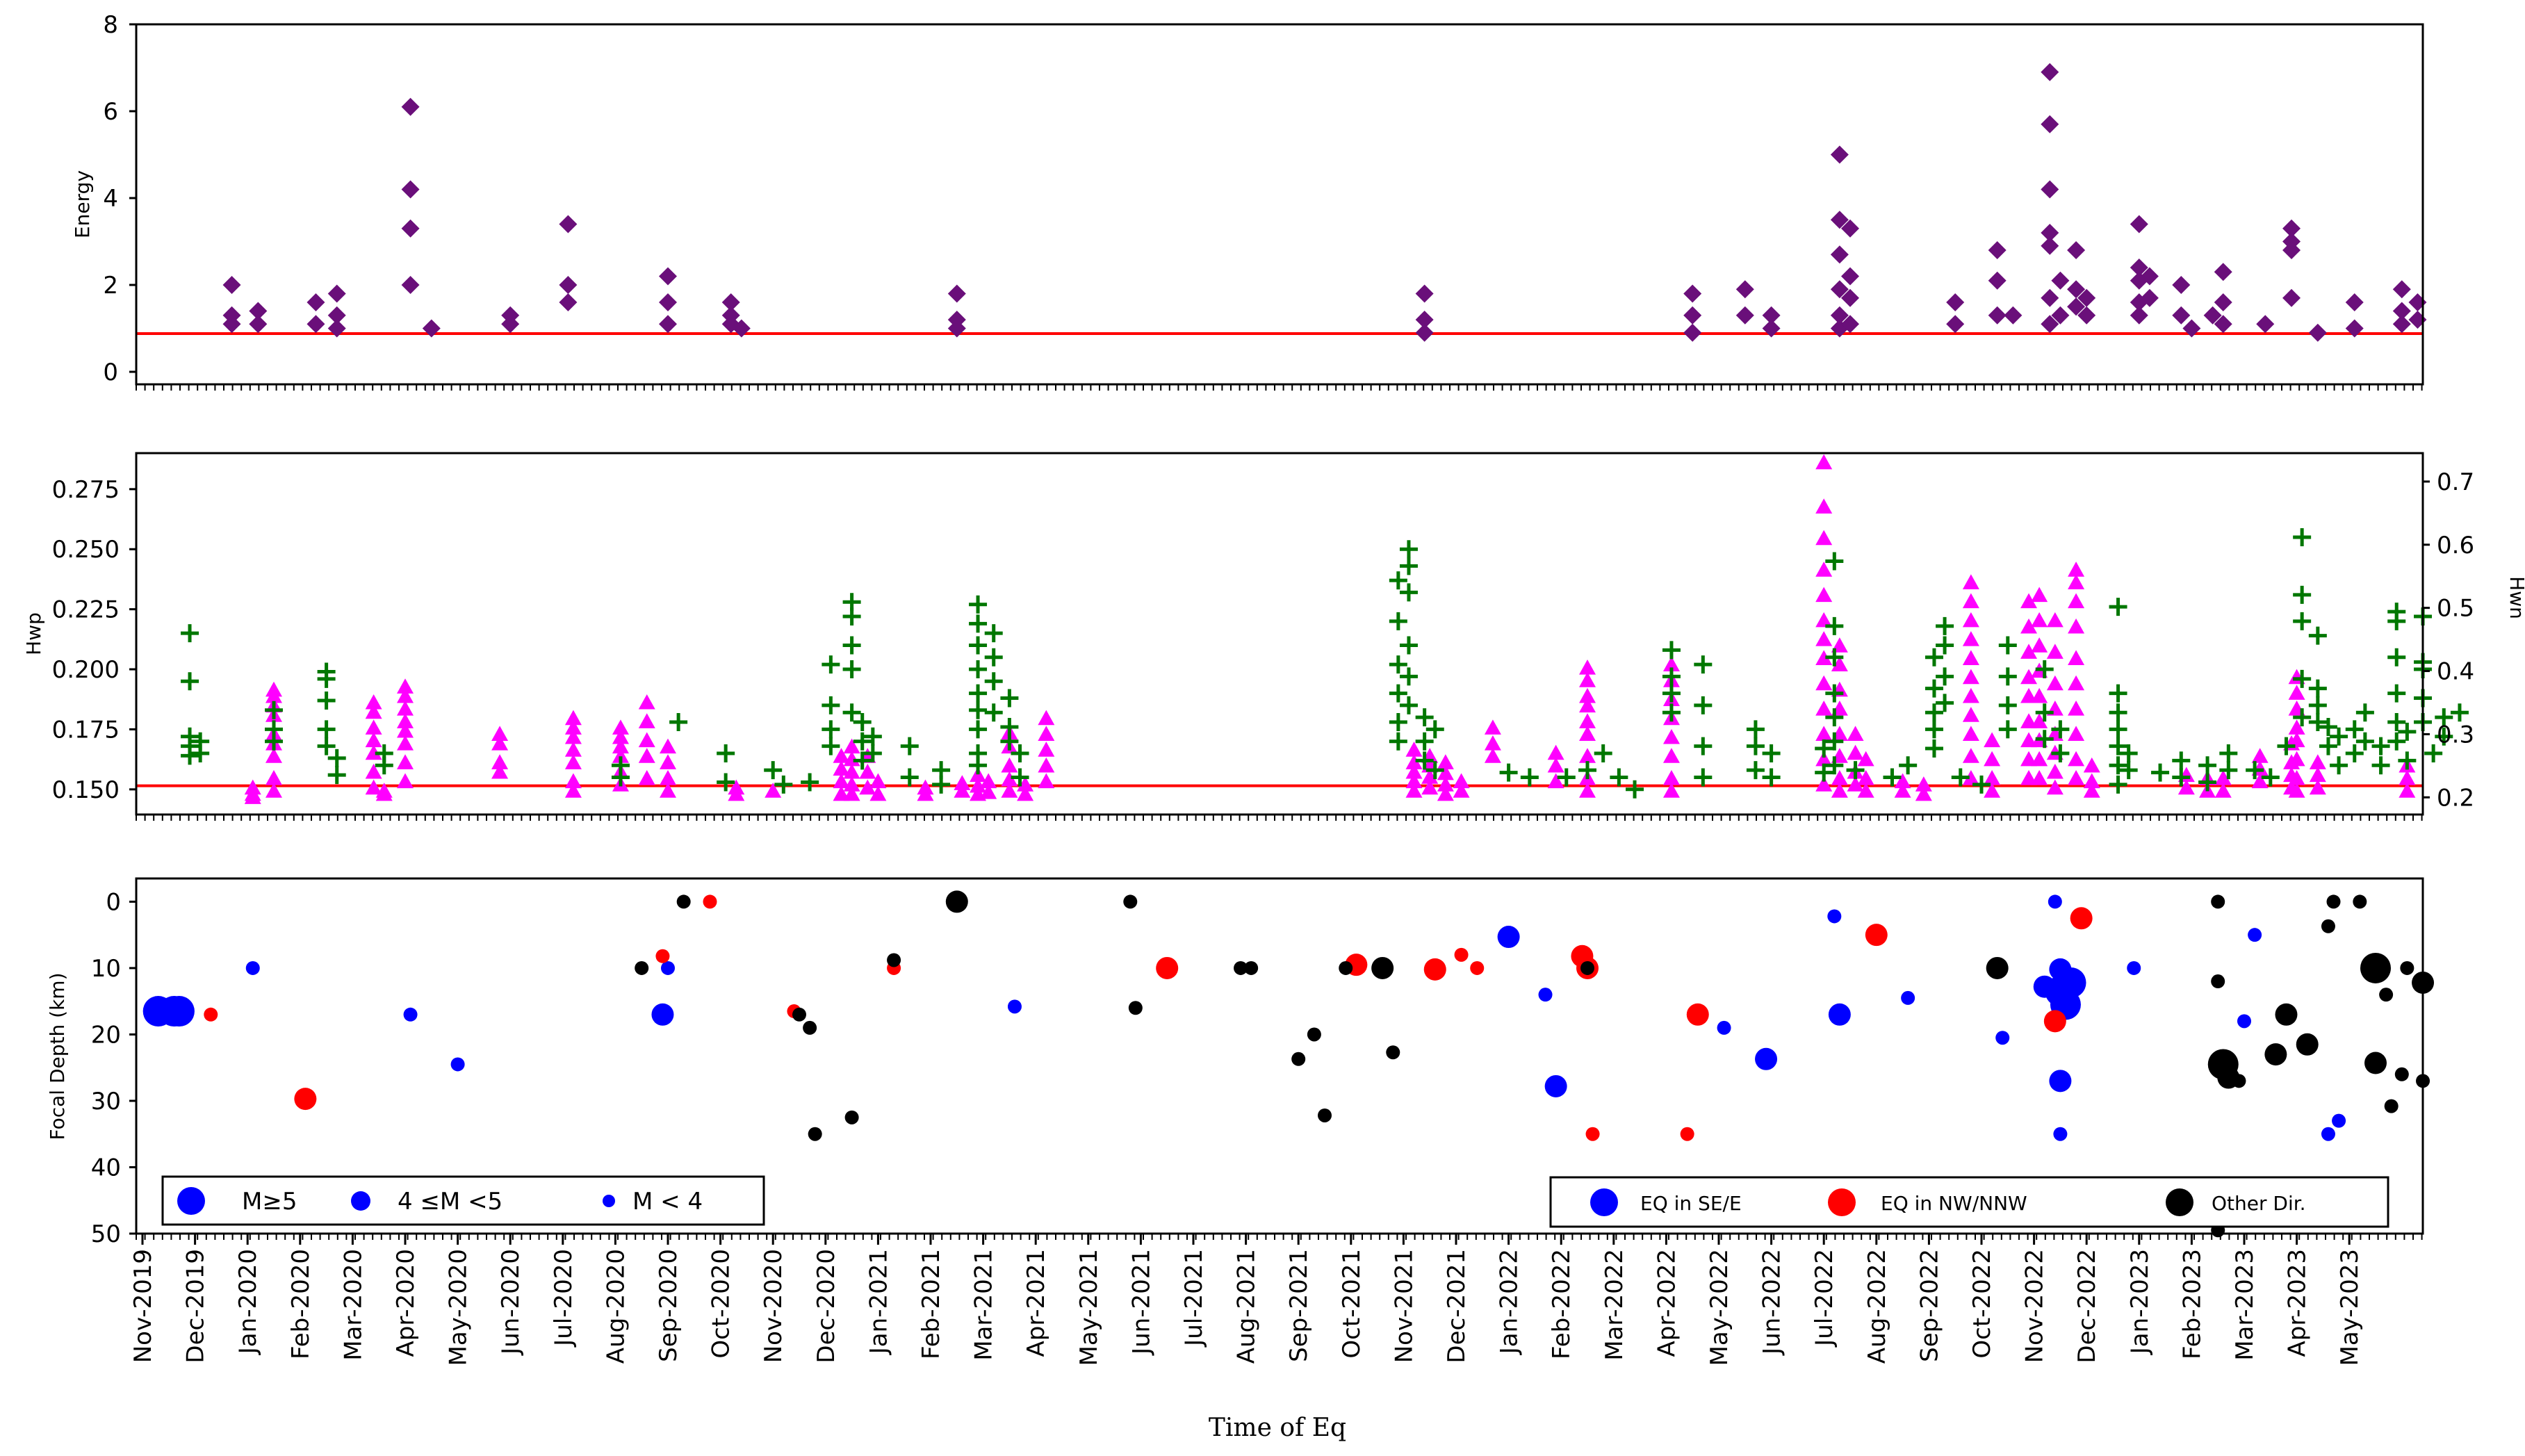 This screenshot has width=2525, height=1456. What do you see at coordinates (1352, 1304) in the screenshot?
I see `month-tick-label: Oct-2021` at bounding box center [1352, 1304].